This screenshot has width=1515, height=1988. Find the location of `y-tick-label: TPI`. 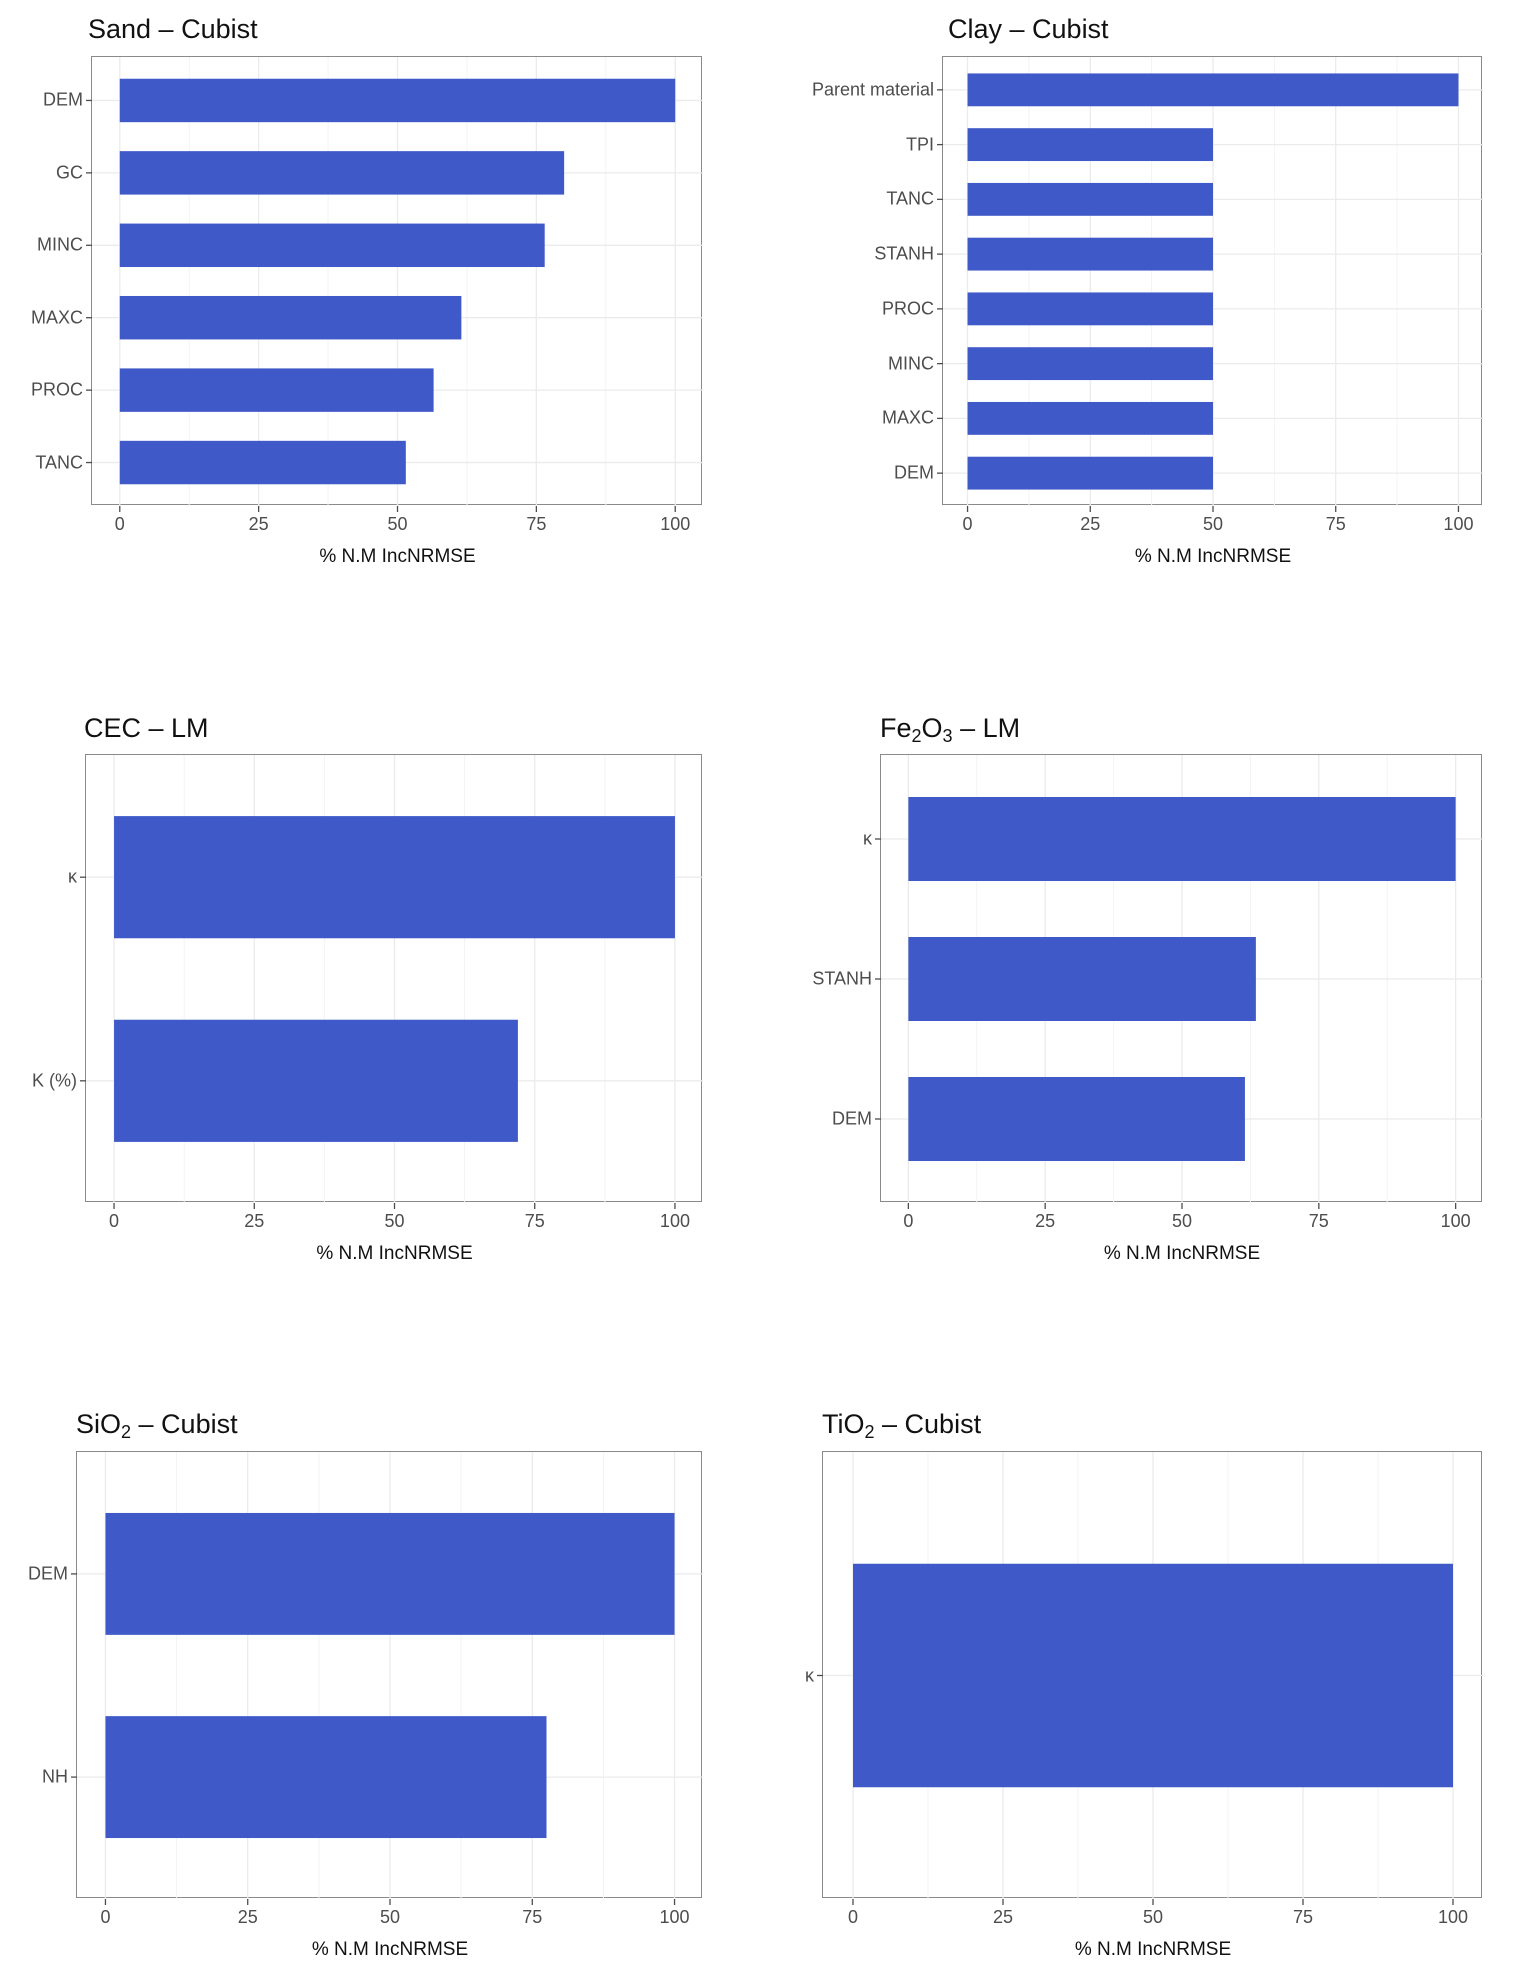

y-tick-label: TPI is located at coordinates (919, 144).